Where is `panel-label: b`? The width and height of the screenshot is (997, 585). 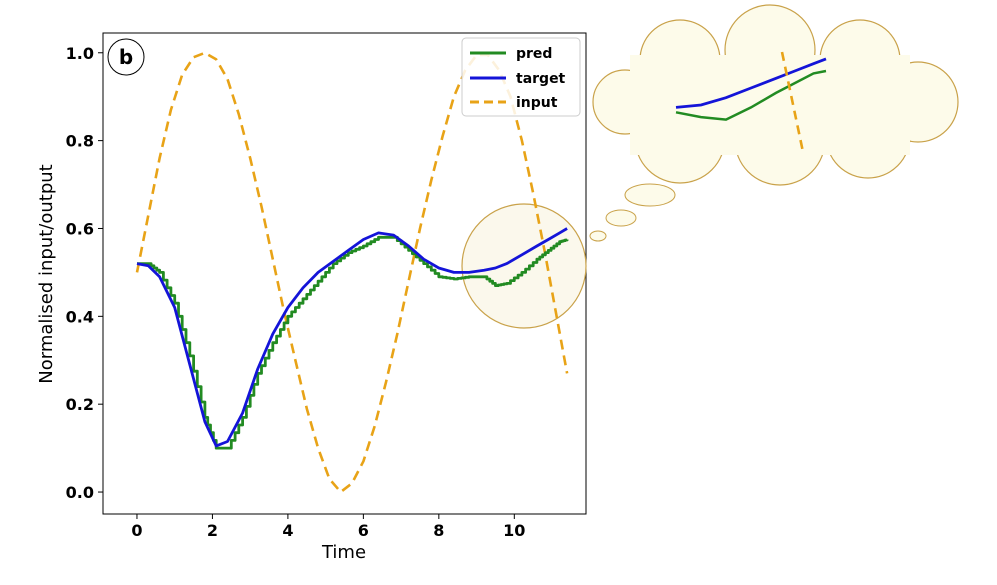 panel-label: b is located at coordinates (126, 57).